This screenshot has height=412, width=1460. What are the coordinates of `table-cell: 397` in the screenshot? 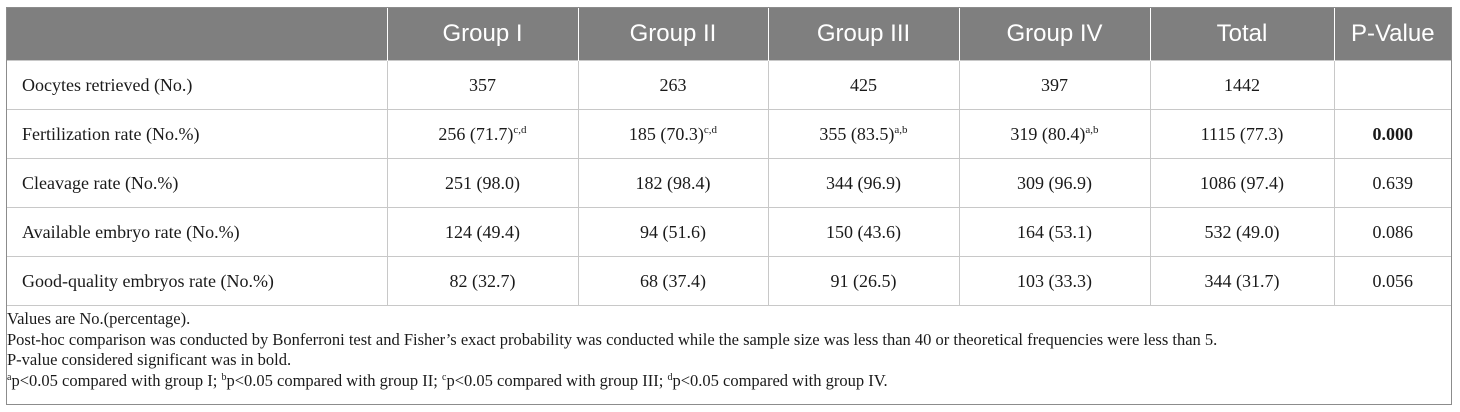 It's located at (1055, 85).